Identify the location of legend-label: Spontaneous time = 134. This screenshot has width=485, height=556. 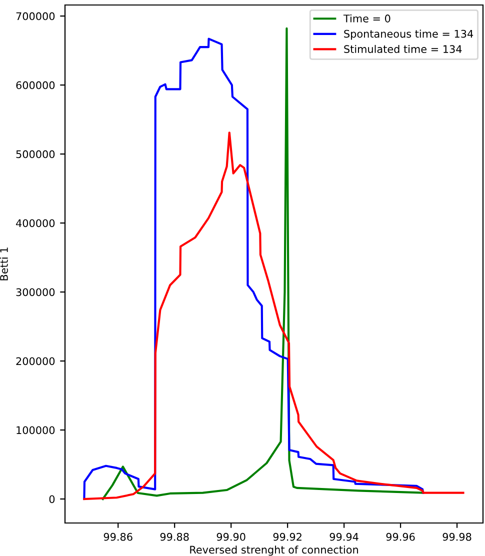
(409, 35).